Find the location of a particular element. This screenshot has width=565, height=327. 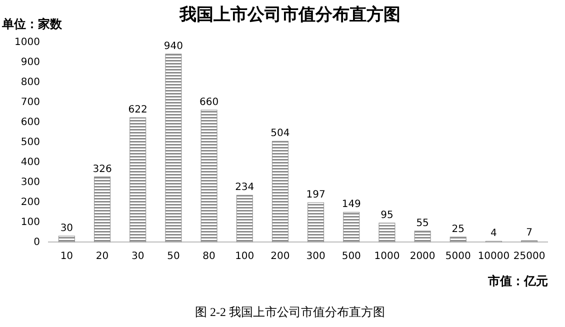

x-tick-label: 100 is located at coordinates (244, 256).